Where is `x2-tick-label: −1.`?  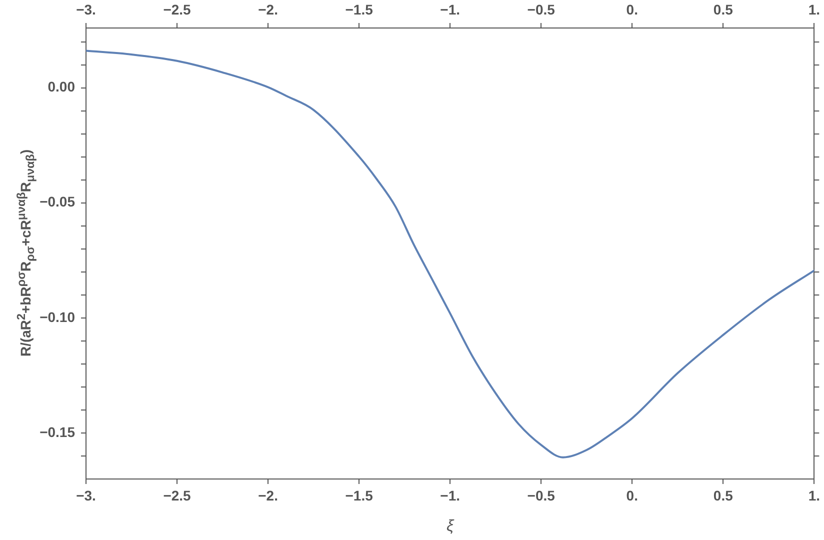 x2-tick-label: −1. is located at coordinates (450, 9).